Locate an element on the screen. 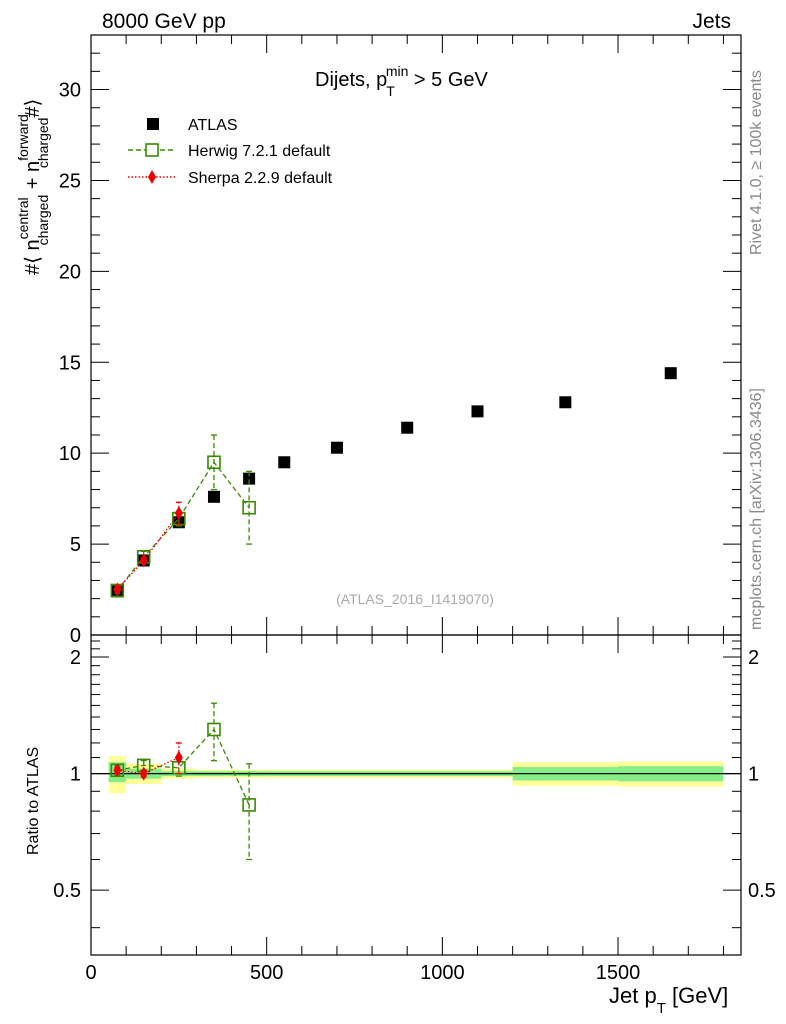 This screenshot has height=1024, width=786. ratio-plot-marks is located at coordinates (183, 781).